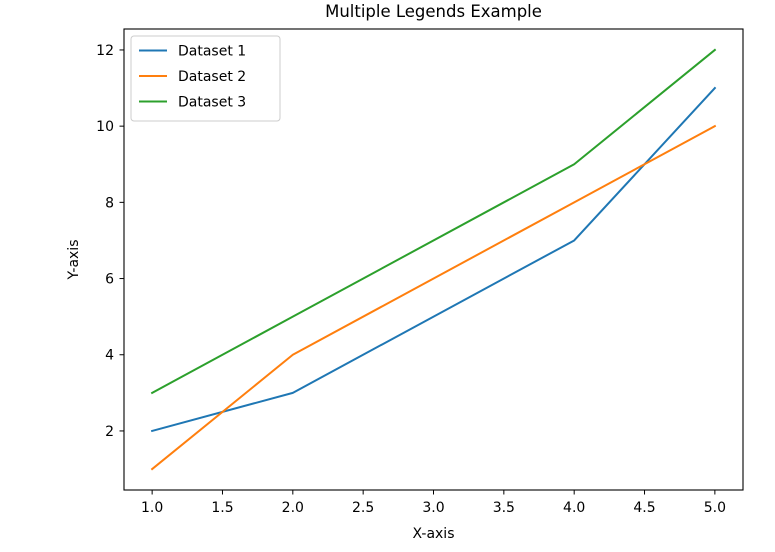  What do you see at coordinates (222, 508) in the screenshot?
I see `x-tick-label: 1.5` at bounding box center [222, 508].